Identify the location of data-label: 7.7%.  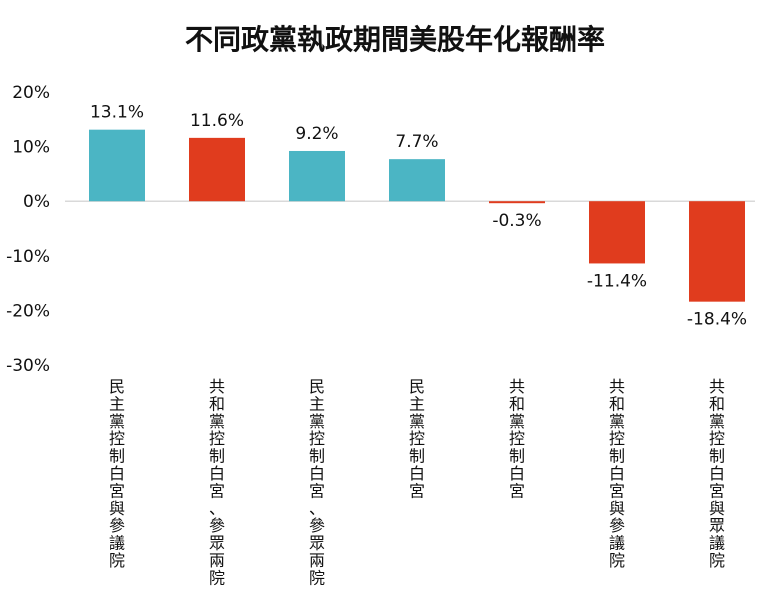
(416, 142).